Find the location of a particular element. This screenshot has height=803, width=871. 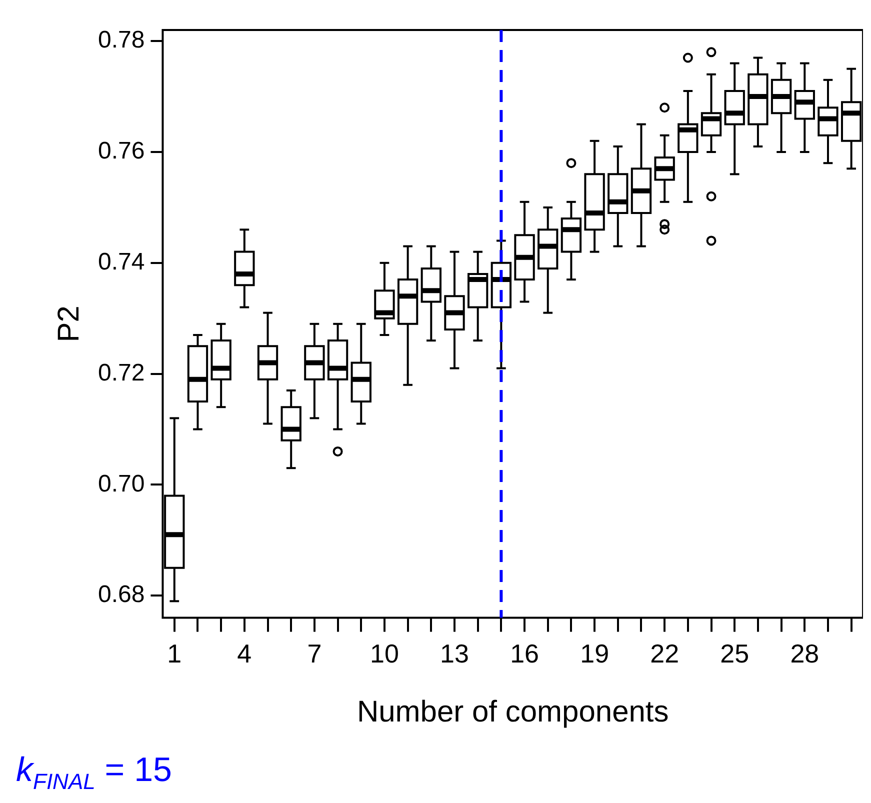

x-tick-label: 4 is located at coordinates (244, 653).